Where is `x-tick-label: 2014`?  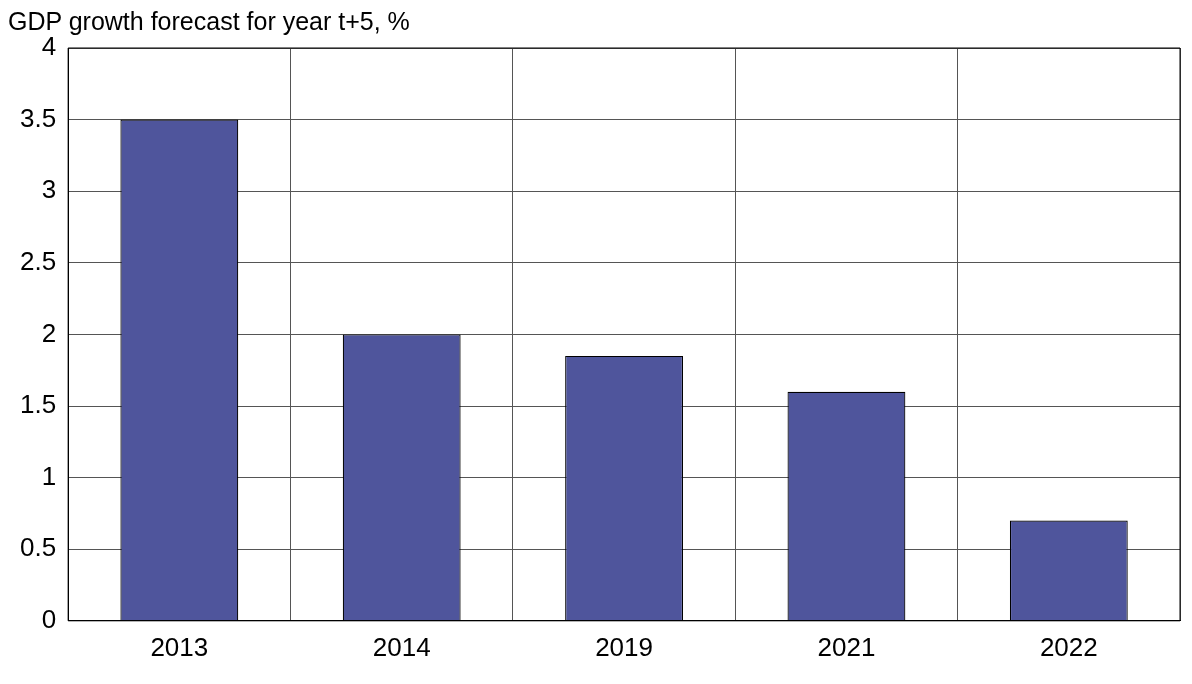 x-tick-label: 2014 is located at coordinates (401, 646).